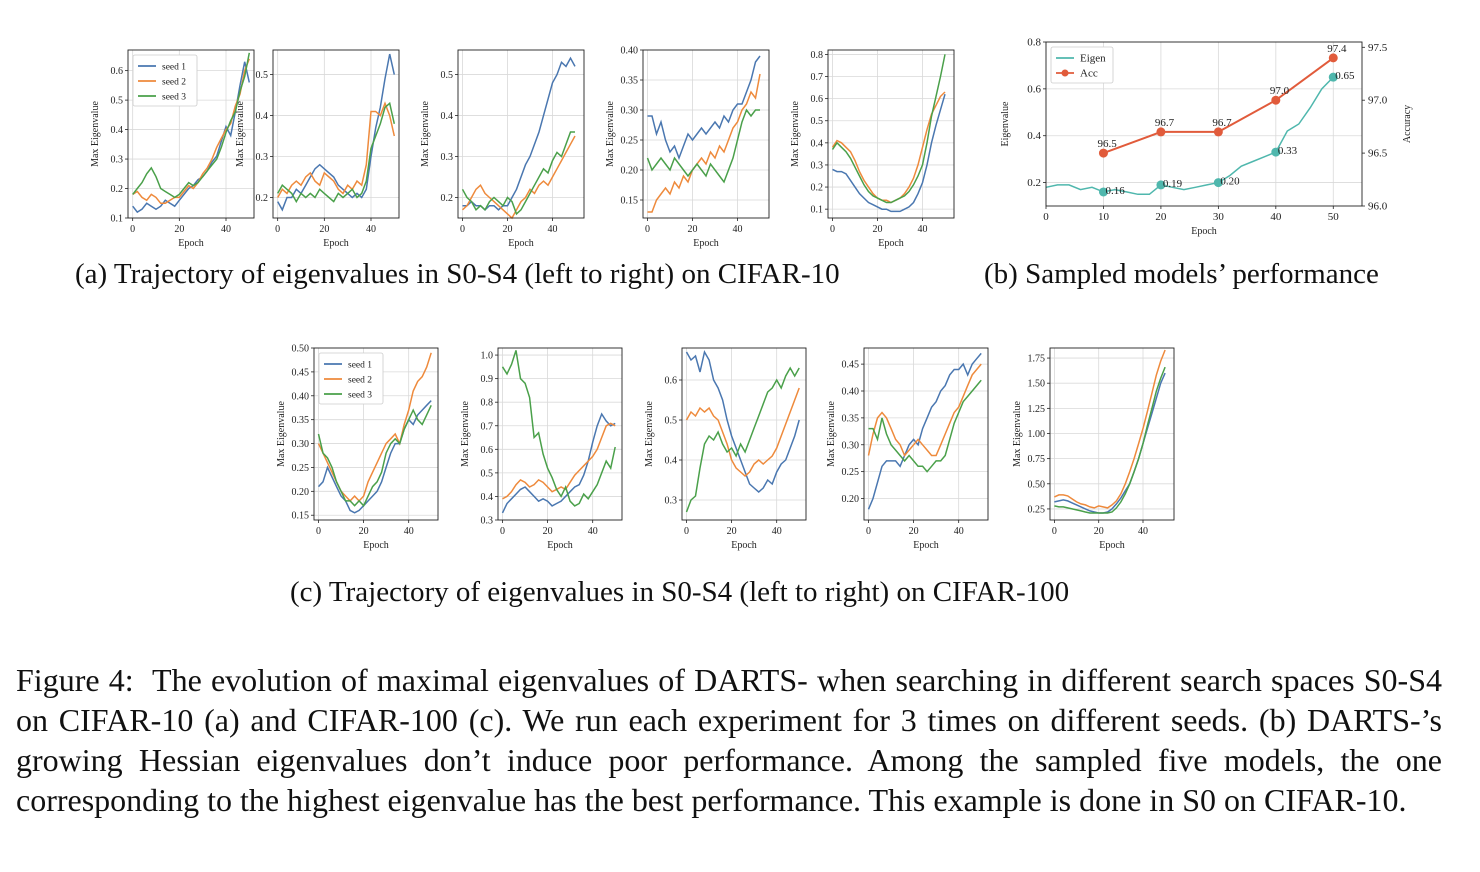 The width and height of the screenshot is (1480, 872). What do you see at coordinates (851, 499) in the screenshot?
I see `y-tick-label: 0.20` at bounding box center [851, 499].